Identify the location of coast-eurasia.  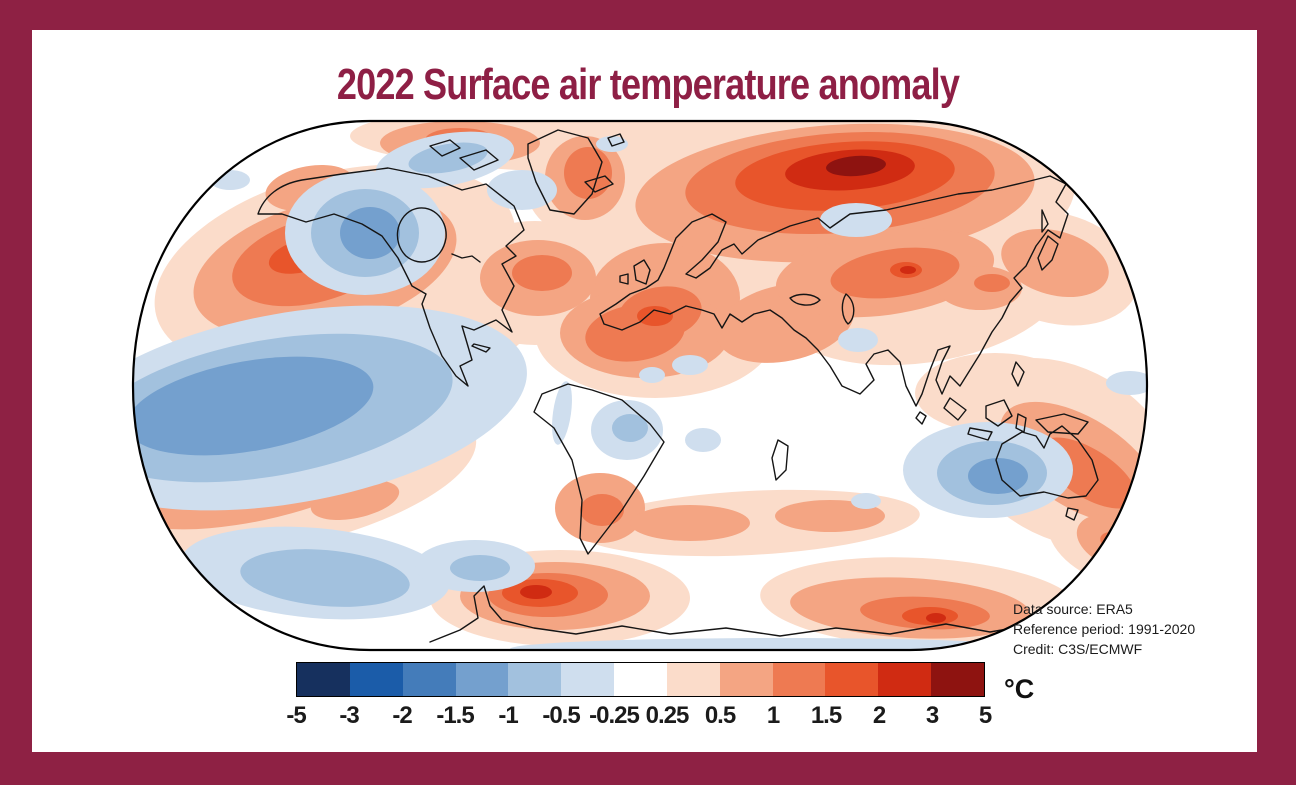
(834, 291).